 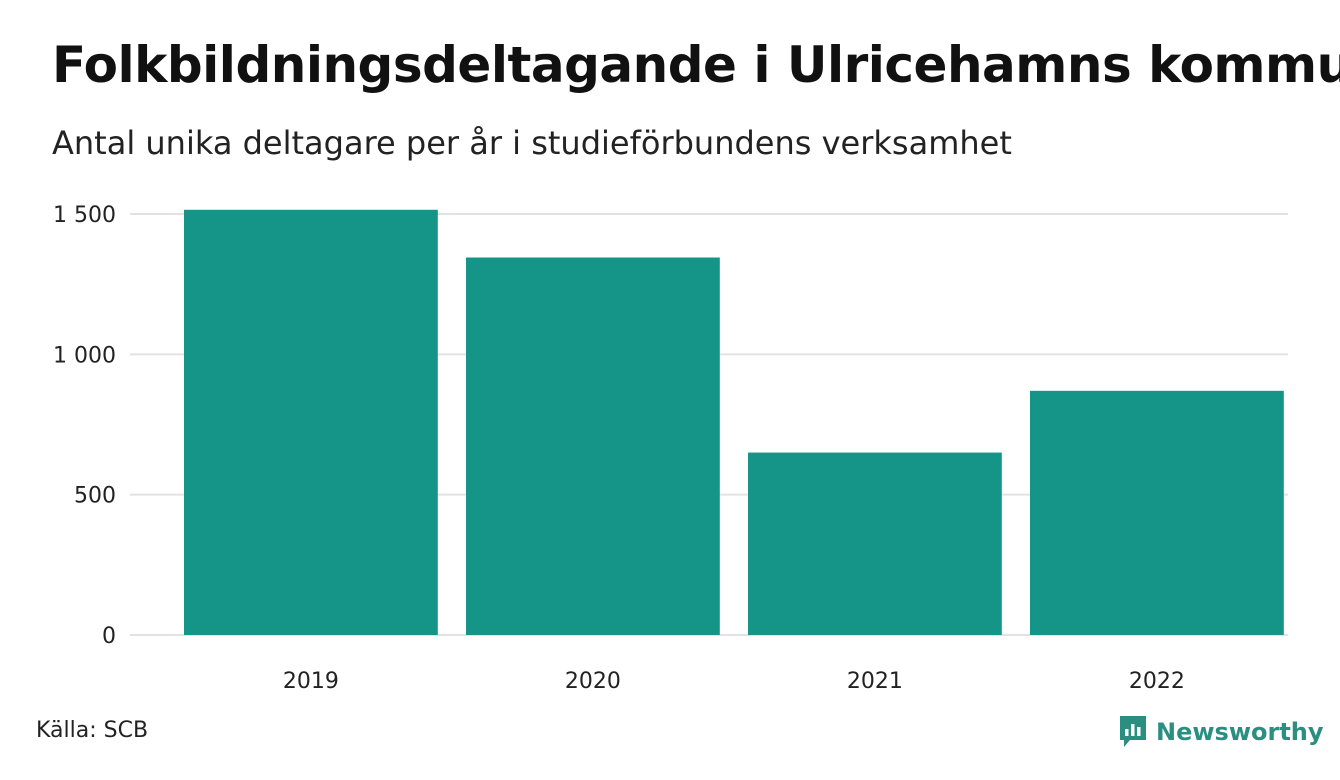 What do you see at coordinates (92, 730) in the screenshot?
I see `source-note: Källa: SCB` at bounding box center [92, 730].